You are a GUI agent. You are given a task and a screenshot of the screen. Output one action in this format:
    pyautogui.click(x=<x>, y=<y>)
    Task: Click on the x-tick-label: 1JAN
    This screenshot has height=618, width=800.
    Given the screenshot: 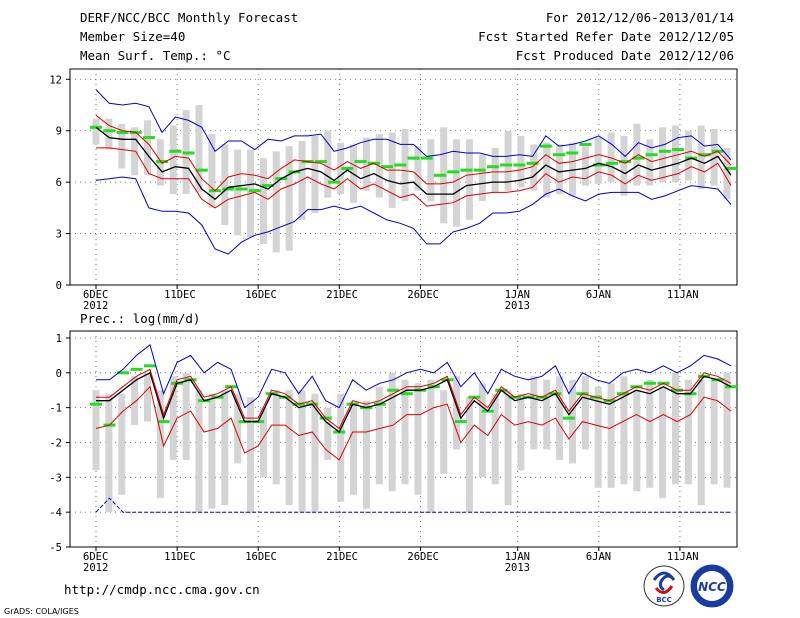 What is the action you would take?
    pyautogui.click(x=517, y=557)
    